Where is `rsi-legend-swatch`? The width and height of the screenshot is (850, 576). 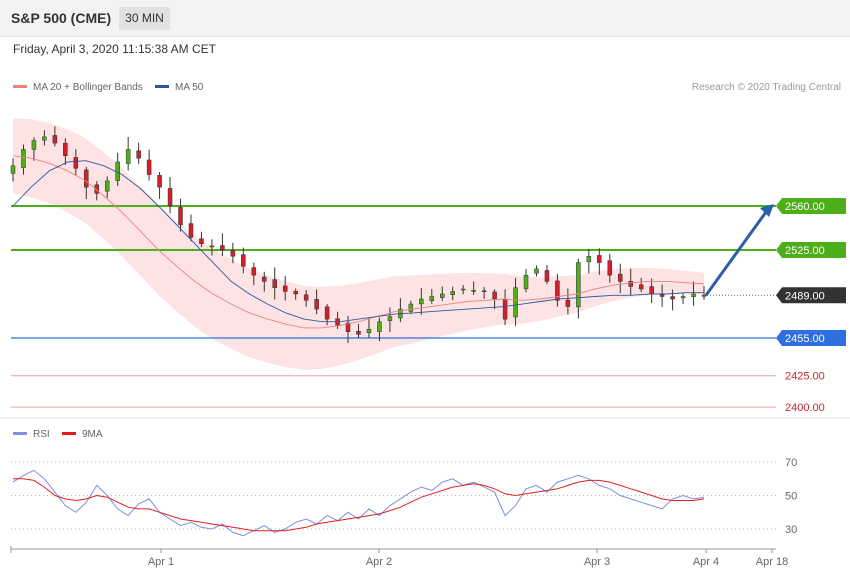
rsi-legend-swatch is located at coordinates (20, 433).